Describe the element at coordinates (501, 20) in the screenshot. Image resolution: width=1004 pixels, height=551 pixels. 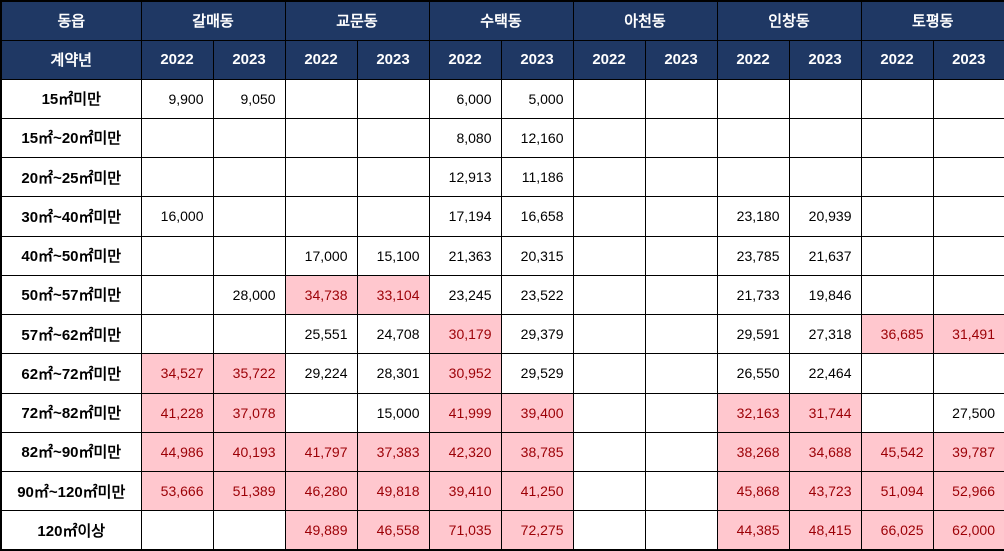
I see `district-header: 수택동` at that location.